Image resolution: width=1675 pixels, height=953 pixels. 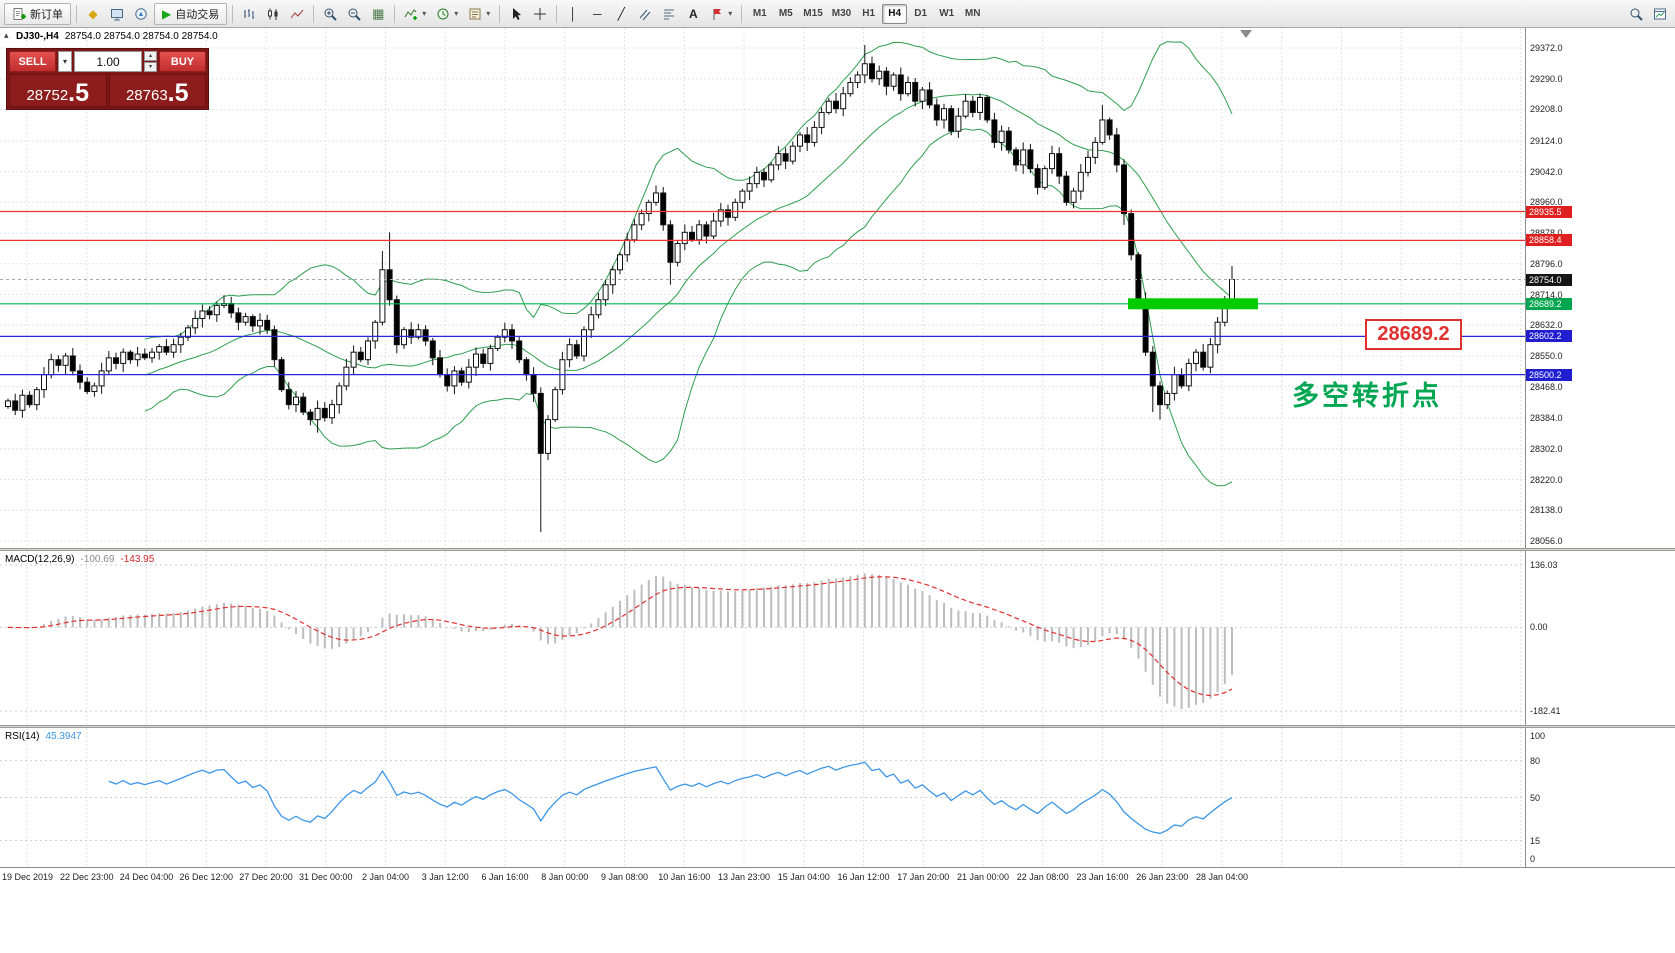 What do you see at coordinates (117, 14) in the screenshot?
I see `data-window-button` at bounding box center [117, 14].